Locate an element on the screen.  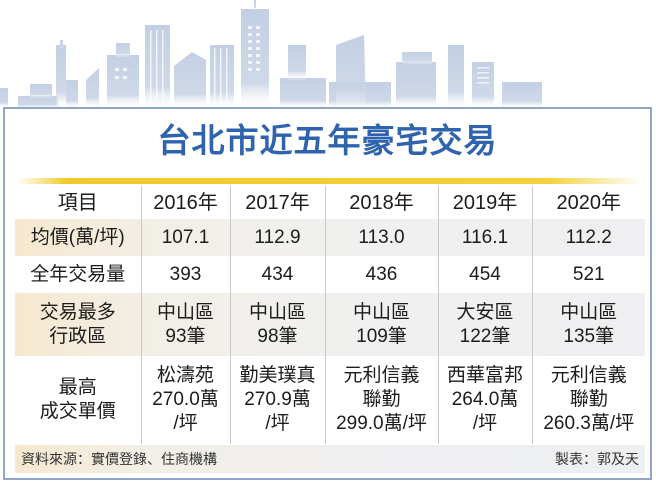
table-cell: 西華富邦 264.0萬 /坪 is located at coordinates (484, 400).